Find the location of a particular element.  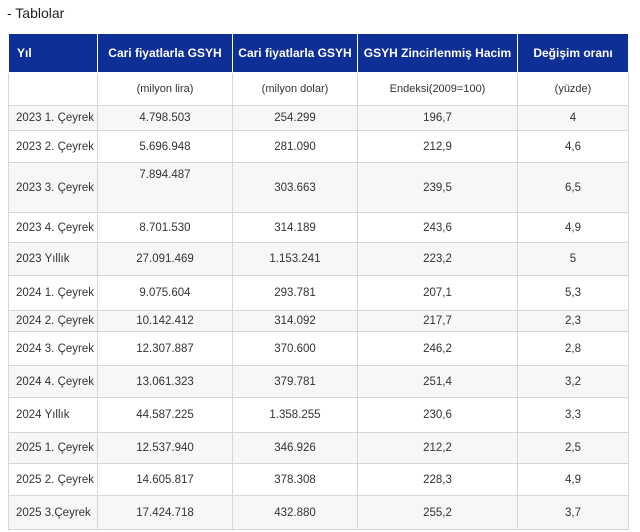

table-row: 2023 3. Çeyrek 7.894.487 303.663 239,5 6,5 is located at coordinates (318, 187).